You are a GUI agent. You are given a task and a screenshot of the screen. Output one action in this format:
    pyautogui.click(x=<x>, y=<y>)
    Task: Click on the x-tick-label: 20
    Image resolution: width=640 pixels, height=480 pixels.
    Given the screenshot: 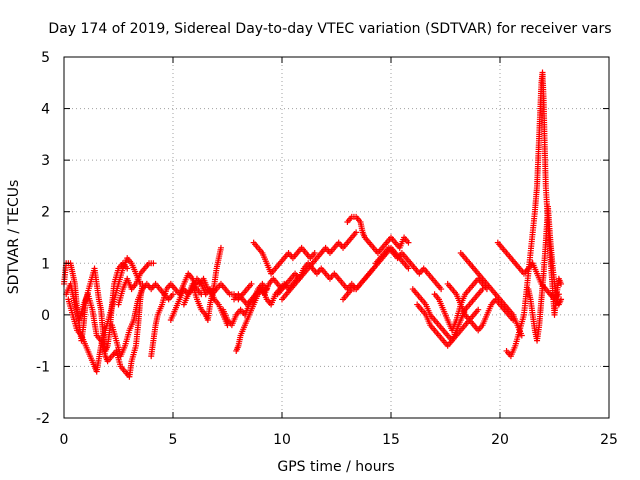 What is the action you would take?
    pyautogui.click(x=500, y=440)
    